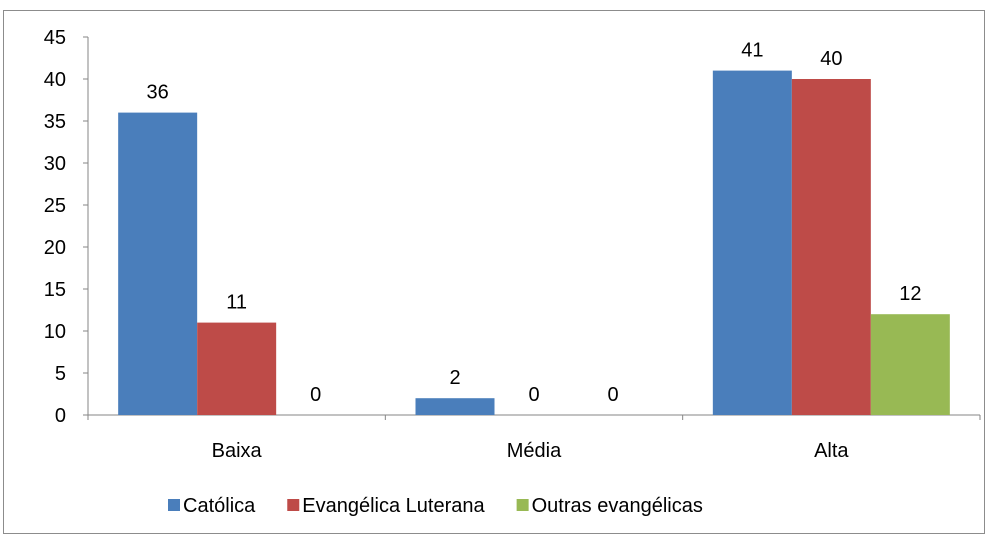 The width and height of the screenshot is (989, 538). Describe the element at coordinates (831, 451) in the screenshot. I see `category-label: Alta` at that location.